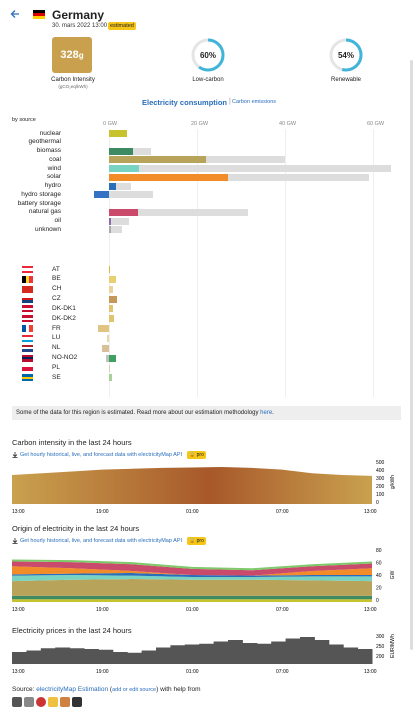 The height and width of the screenshot is (720, 415). Describe the element at coordinates (346, 56) in the screenshot. I see `renewable-ring: 54%` at that location.